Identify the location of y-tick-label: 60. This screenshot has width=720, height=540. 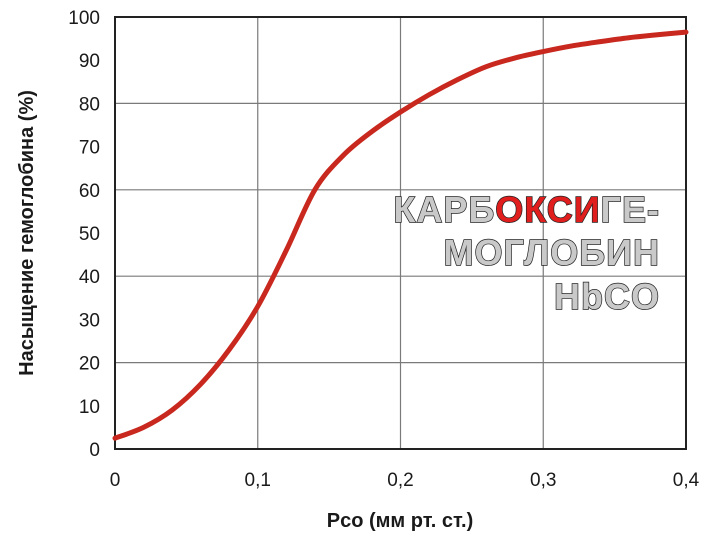
(89, 191).